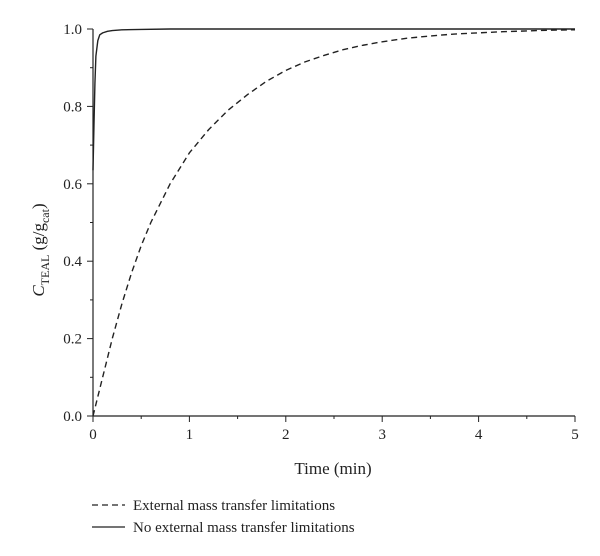 Image resolution: width=600 pixels, height=556 pixels. I want to click on y-tick-label: 0.4, so click(72, 262).